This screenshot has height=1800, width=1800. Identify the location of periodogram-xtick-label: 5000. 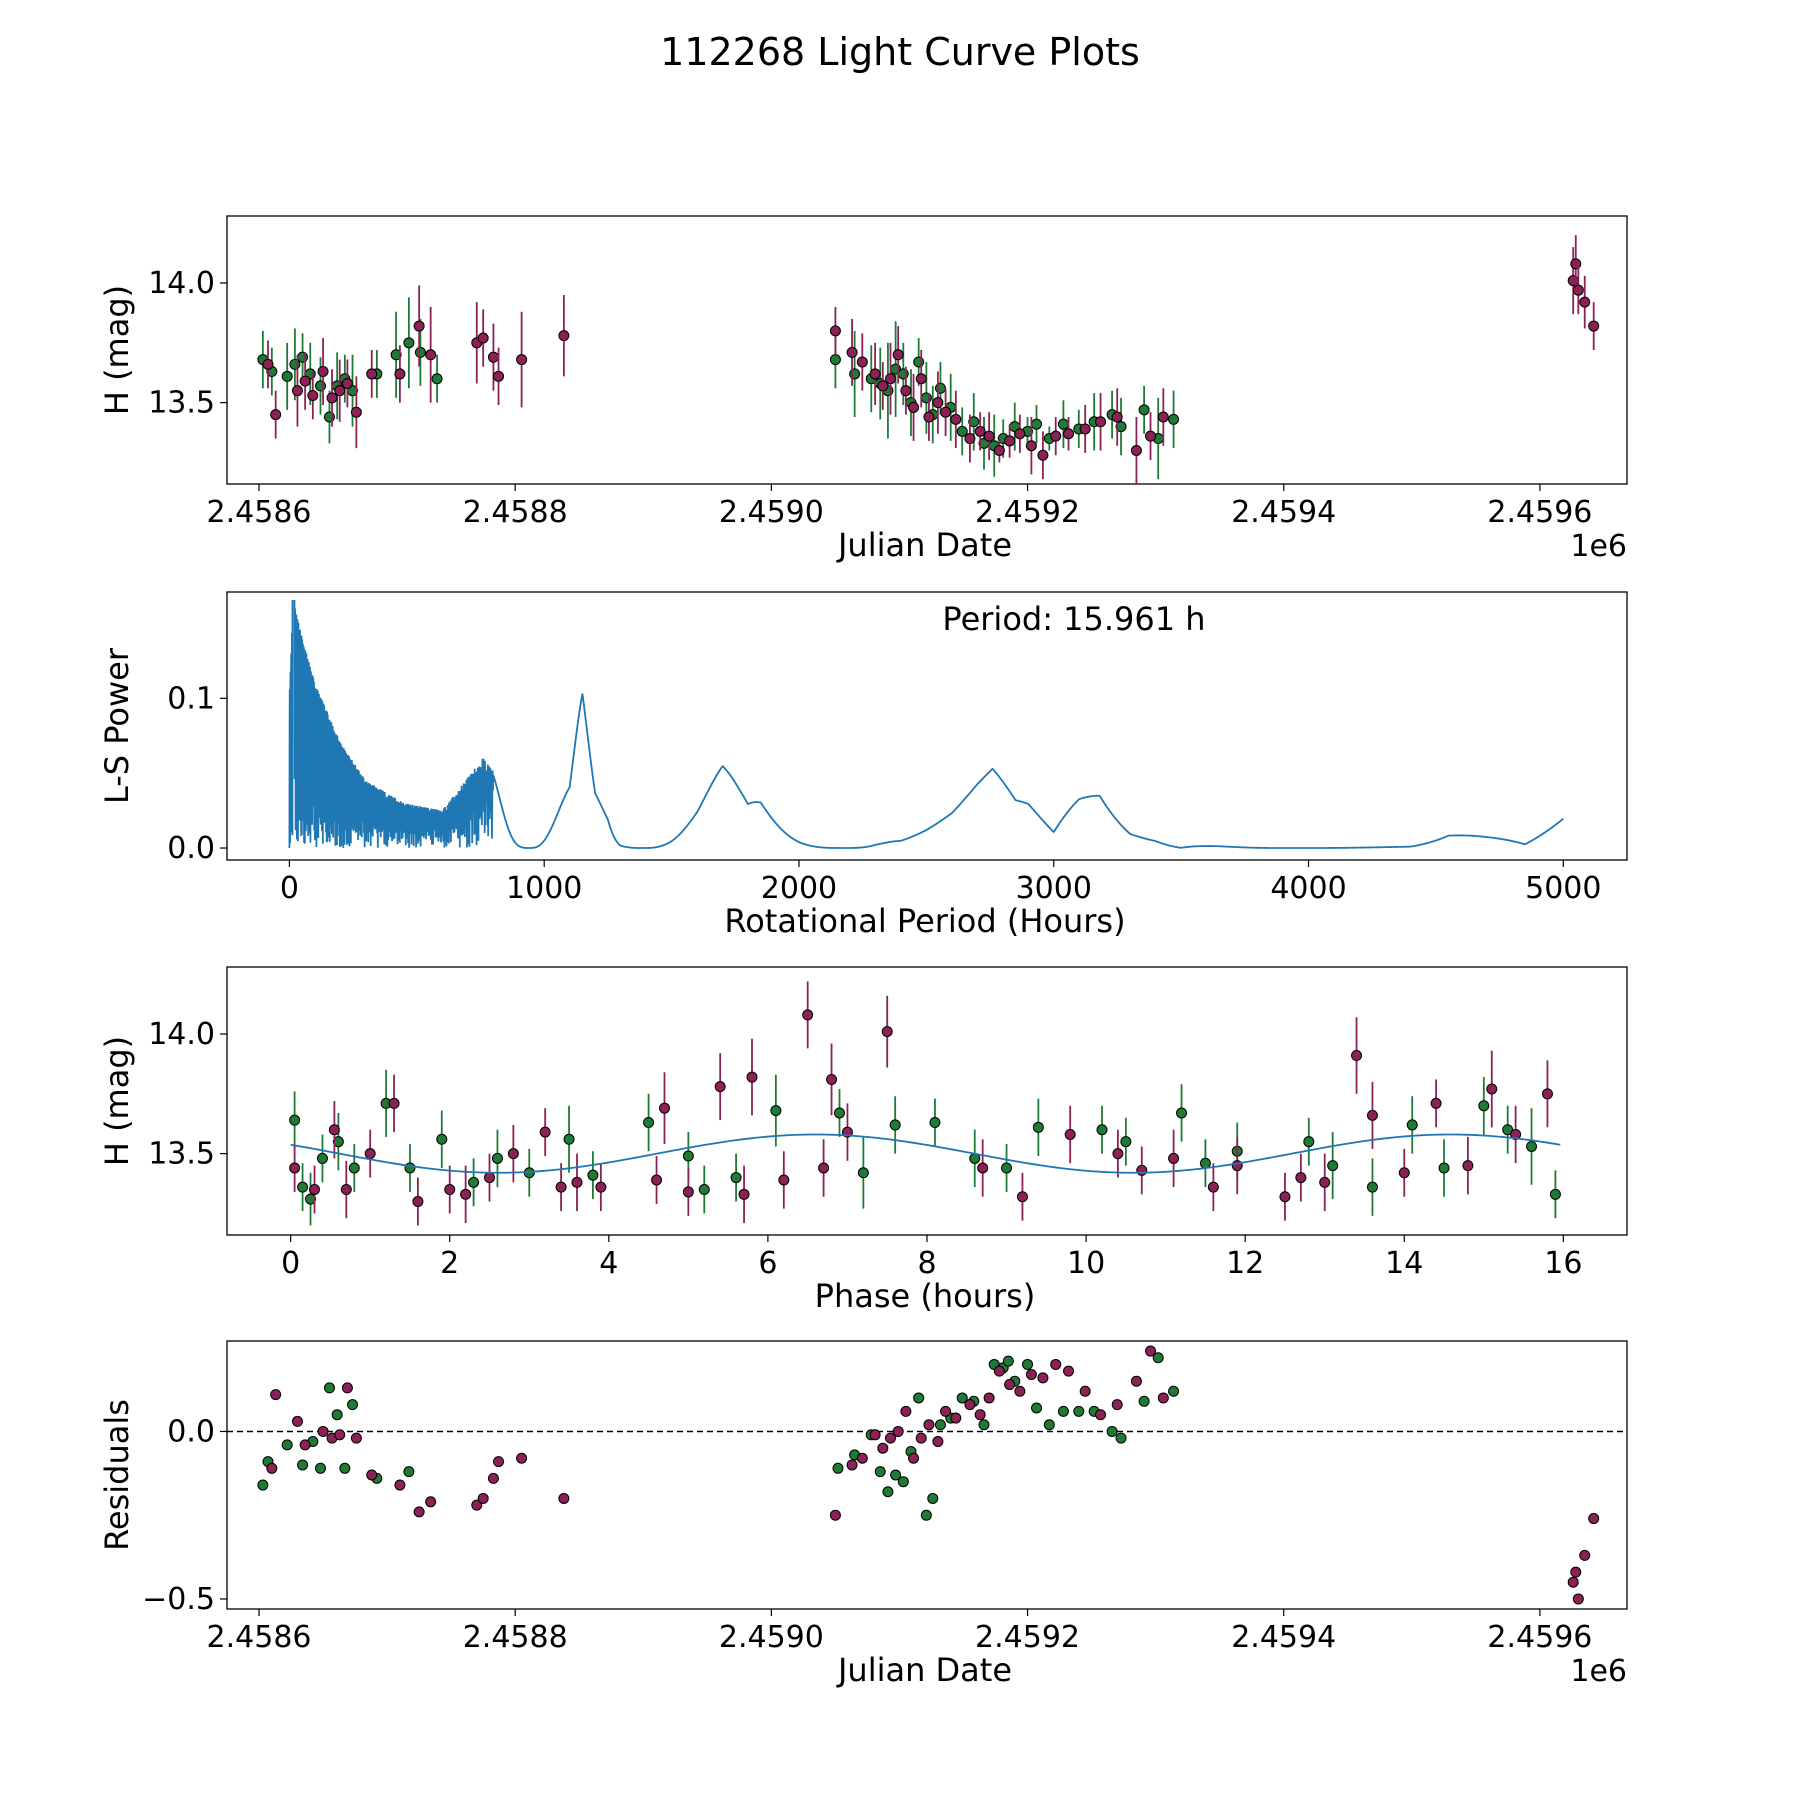
(1563, 888).